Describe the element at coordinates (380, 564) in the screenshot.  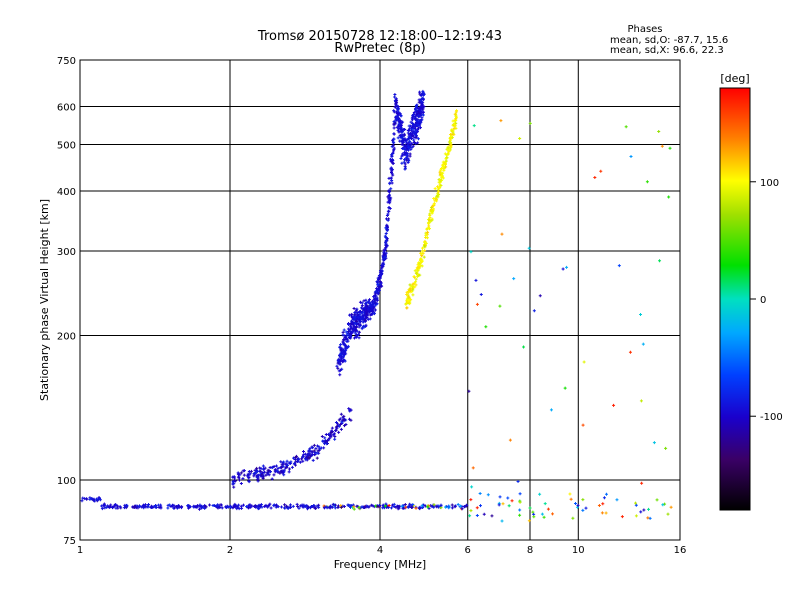
I see `x-axis-label: Frequency [MHz]` at that location.